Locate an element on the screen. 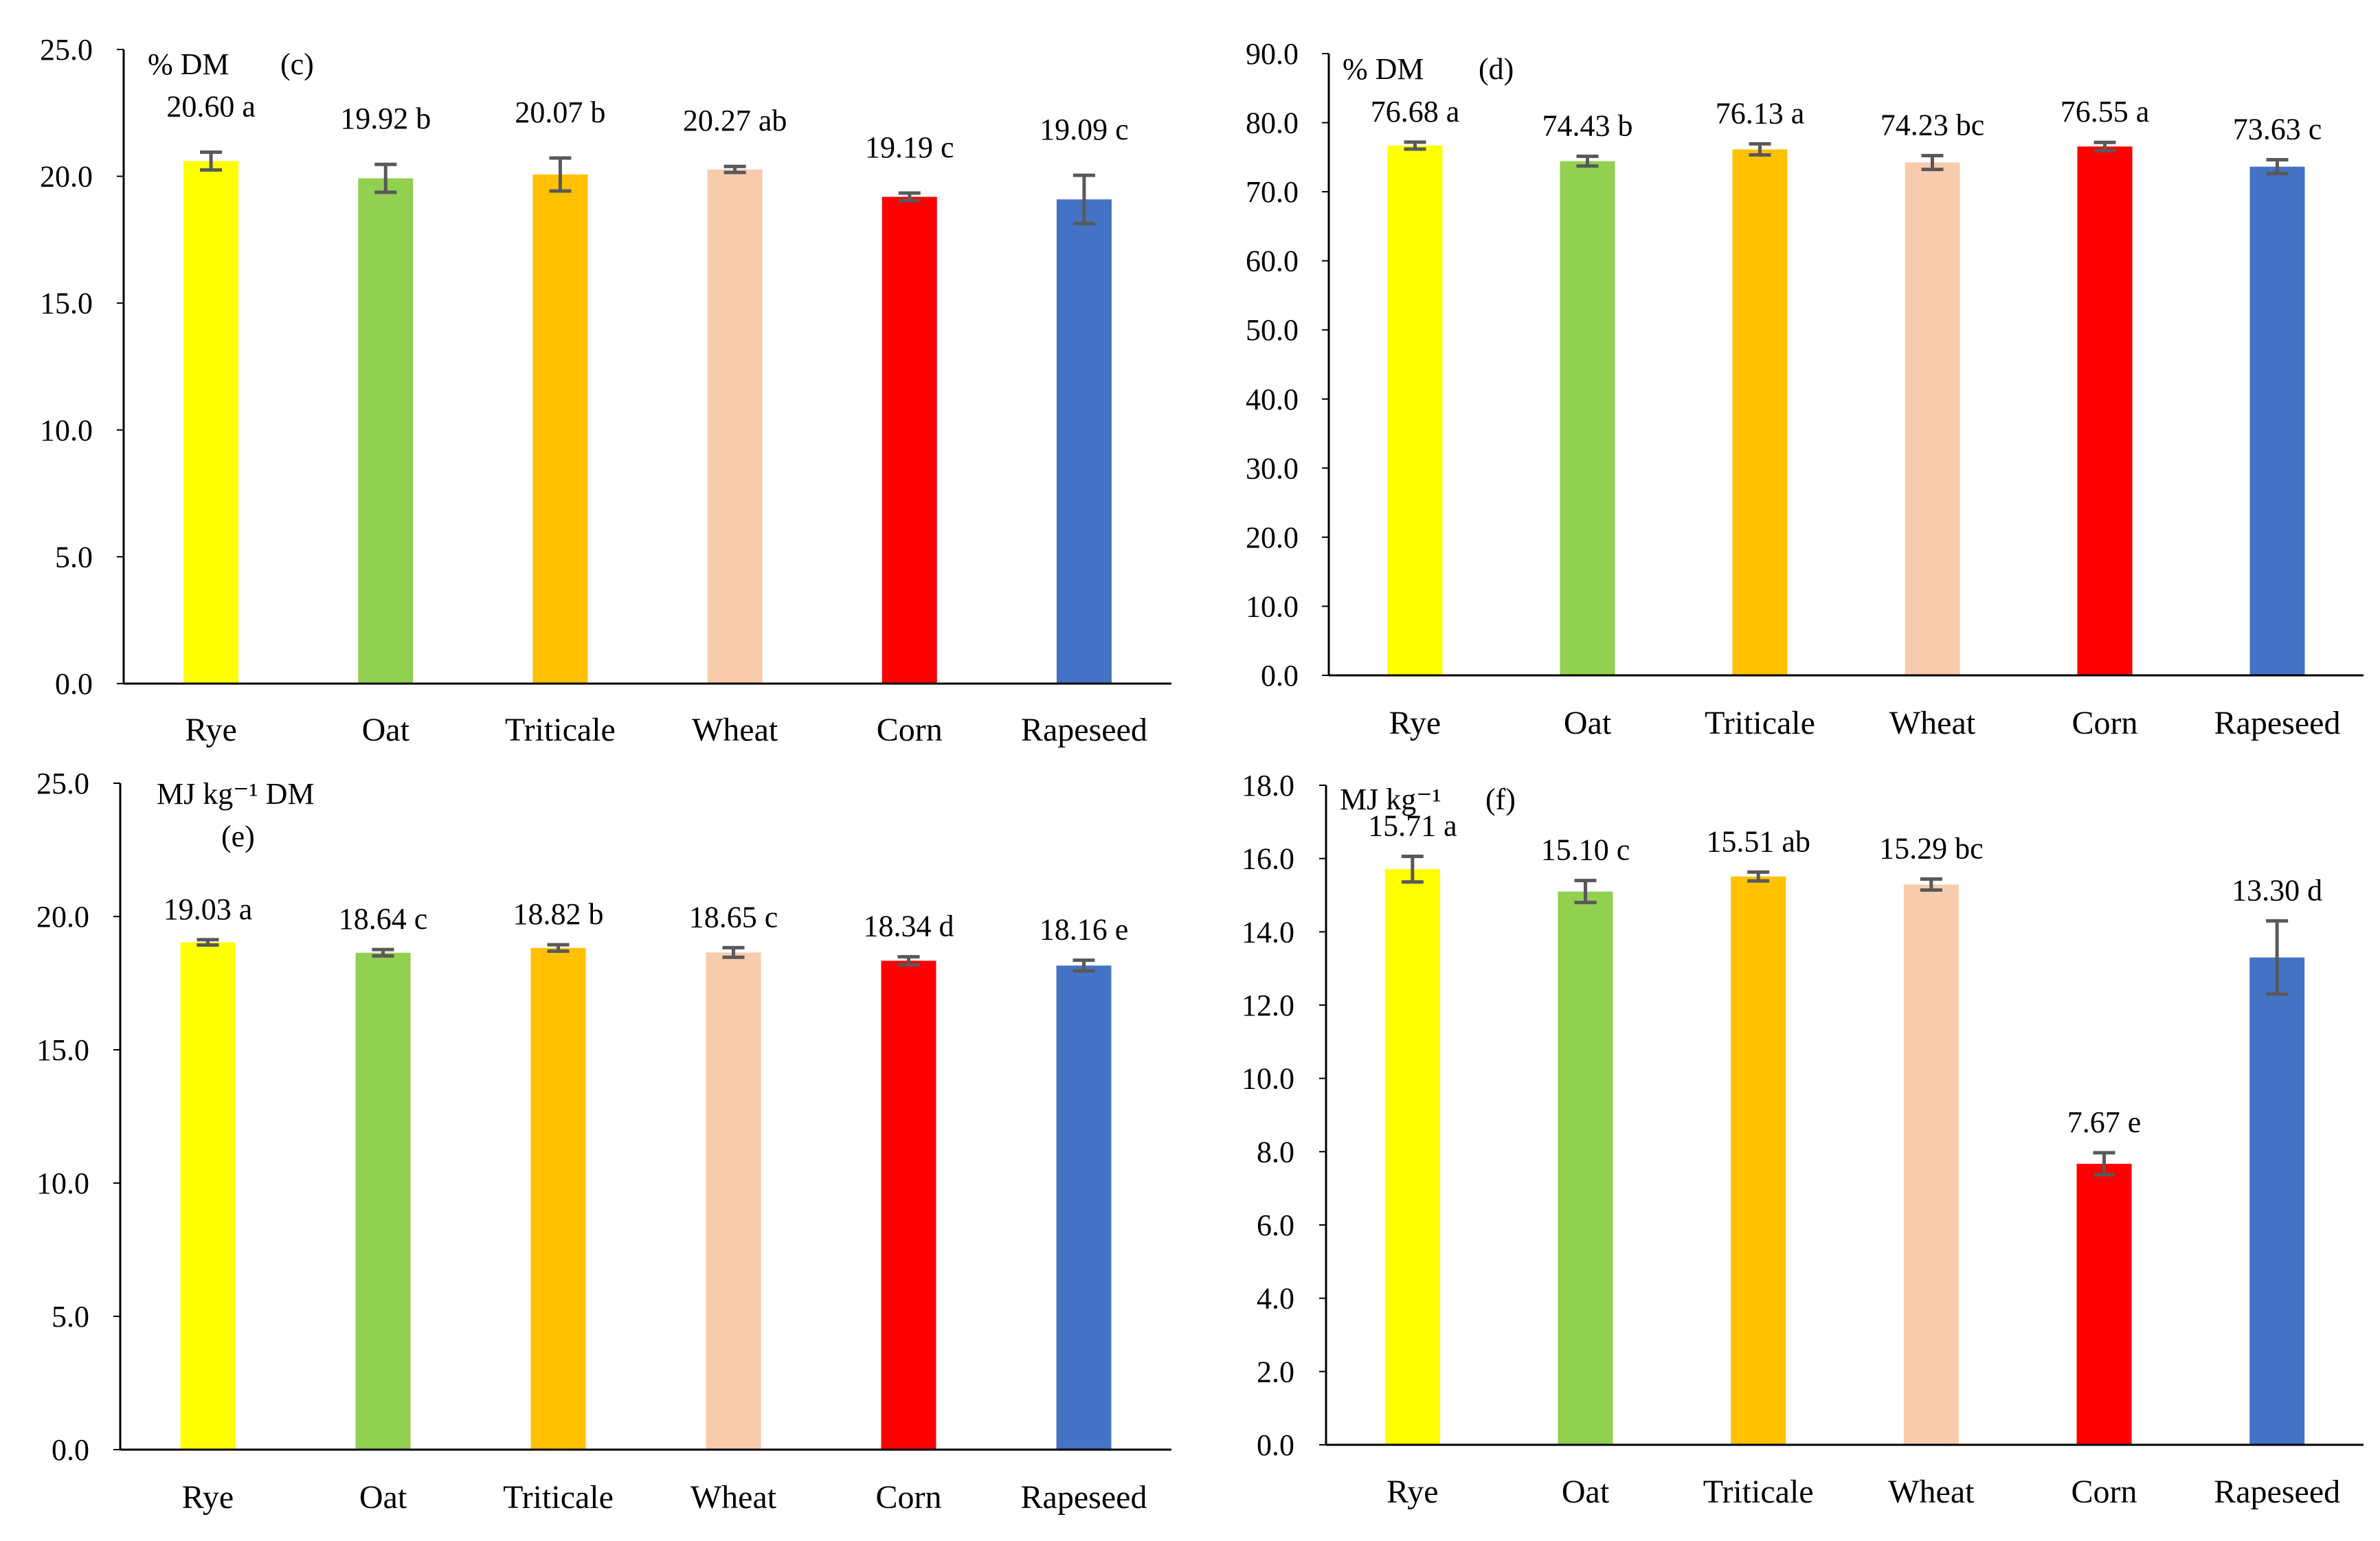  y-tick-label: 12.0 is located at coordinates (1268, 1005).